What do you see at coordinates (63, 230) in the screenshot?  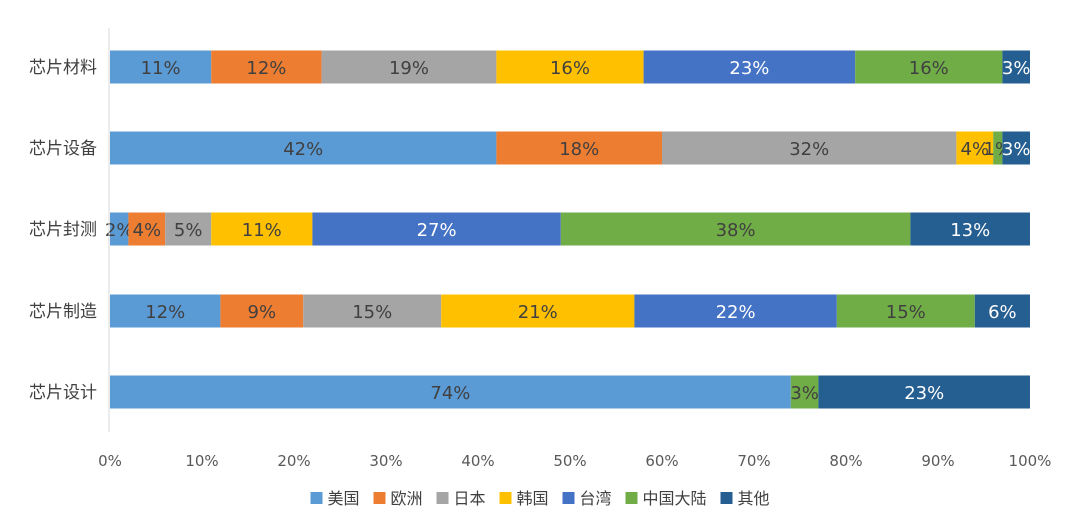 I see `category-label: 芯片封测` at bounding box center [63, 230].